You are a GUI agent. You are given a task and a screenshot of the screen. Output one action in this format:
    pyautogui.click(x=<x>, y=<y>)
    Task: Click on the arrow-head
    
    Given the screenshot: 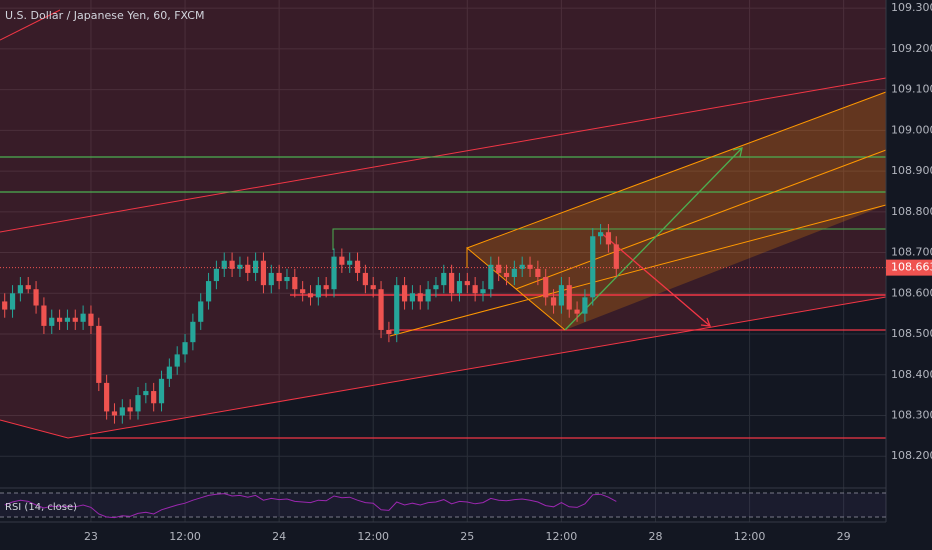 What is the action you would take?
    pyautogui.click(x=737, y=152)
    